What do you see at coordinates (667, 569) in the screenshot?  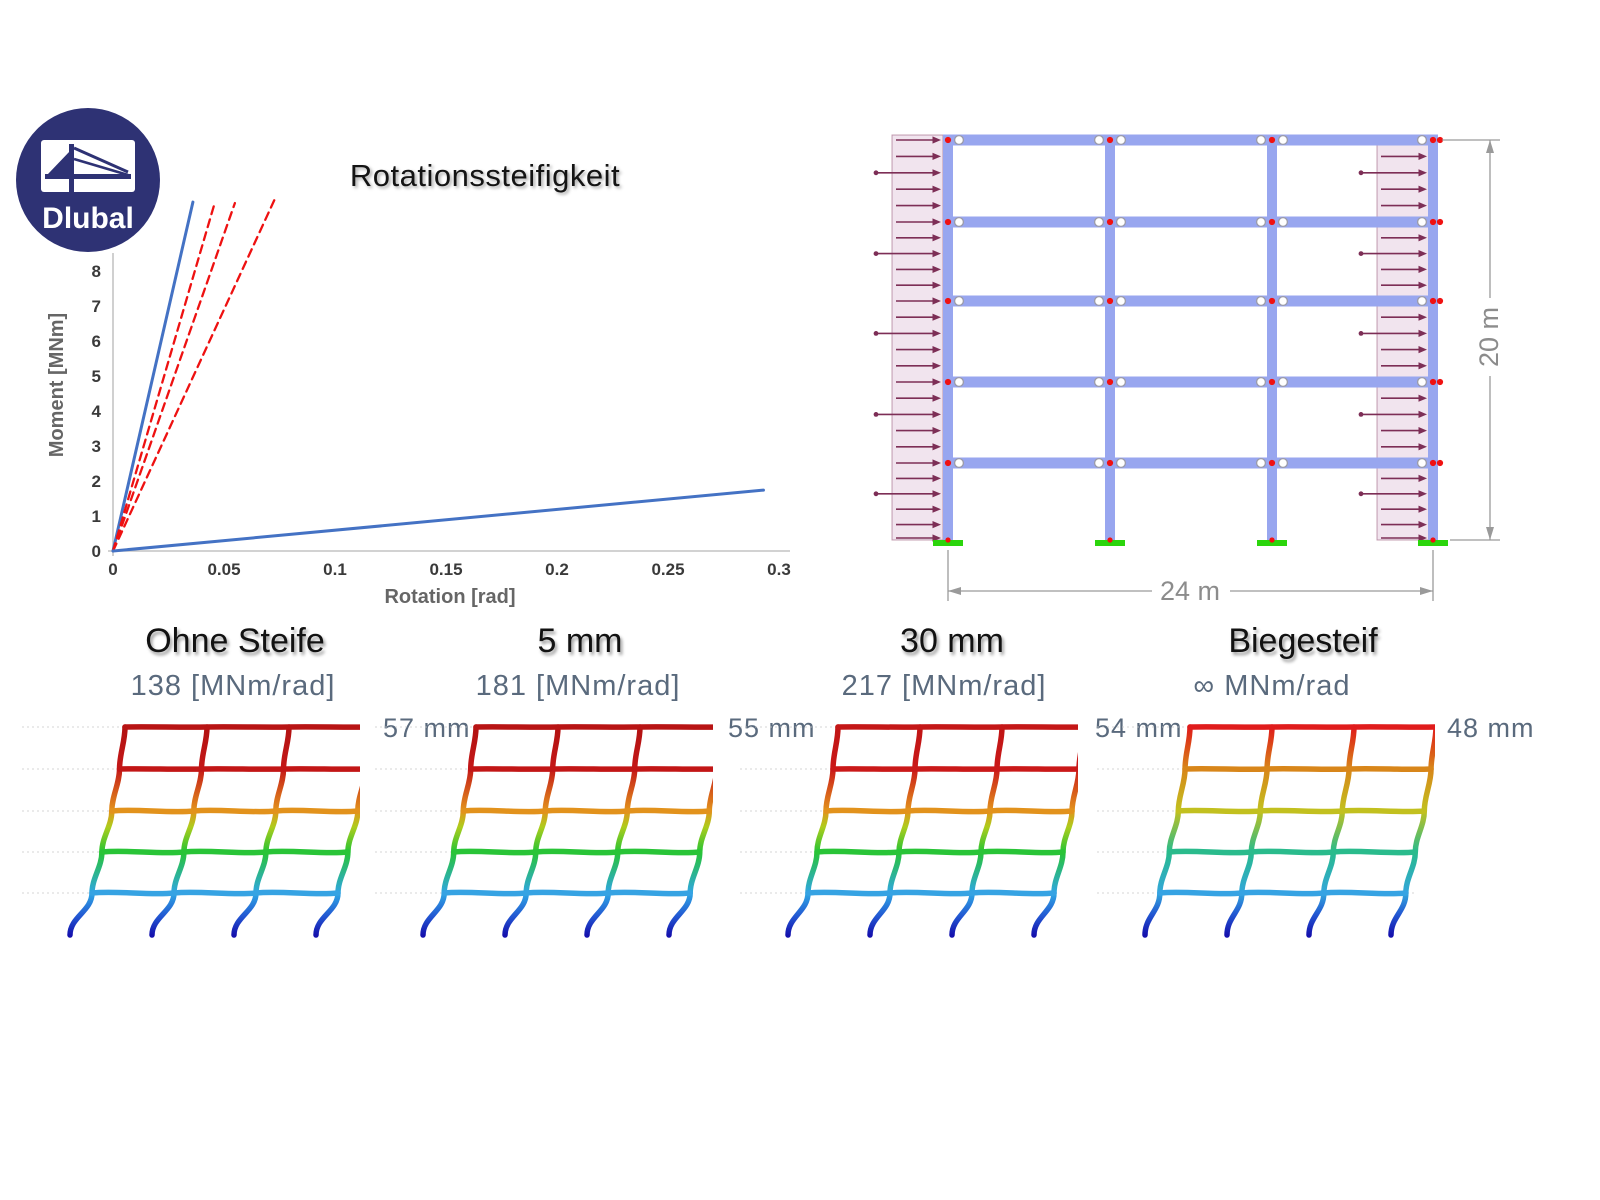 I see `x-tick-label: 0.25` at bounding box center [667, 569].